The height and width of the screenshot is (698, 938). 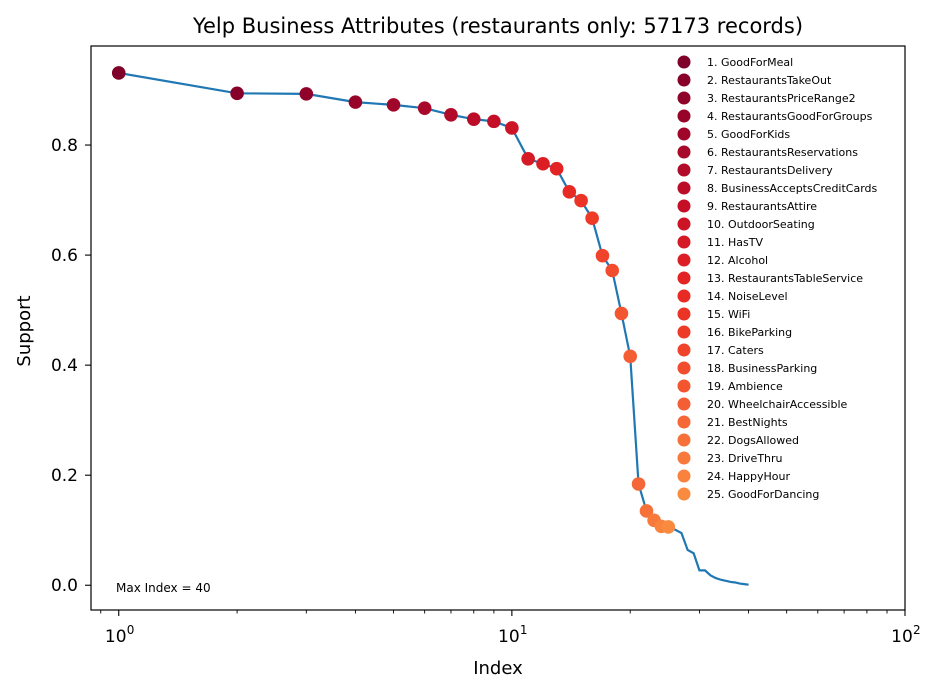 What do you see at coordinates (750, 62) in the screenshot?
I see `legend-label-1: 1. GoodForMeal` at bounding box center [750, 62].